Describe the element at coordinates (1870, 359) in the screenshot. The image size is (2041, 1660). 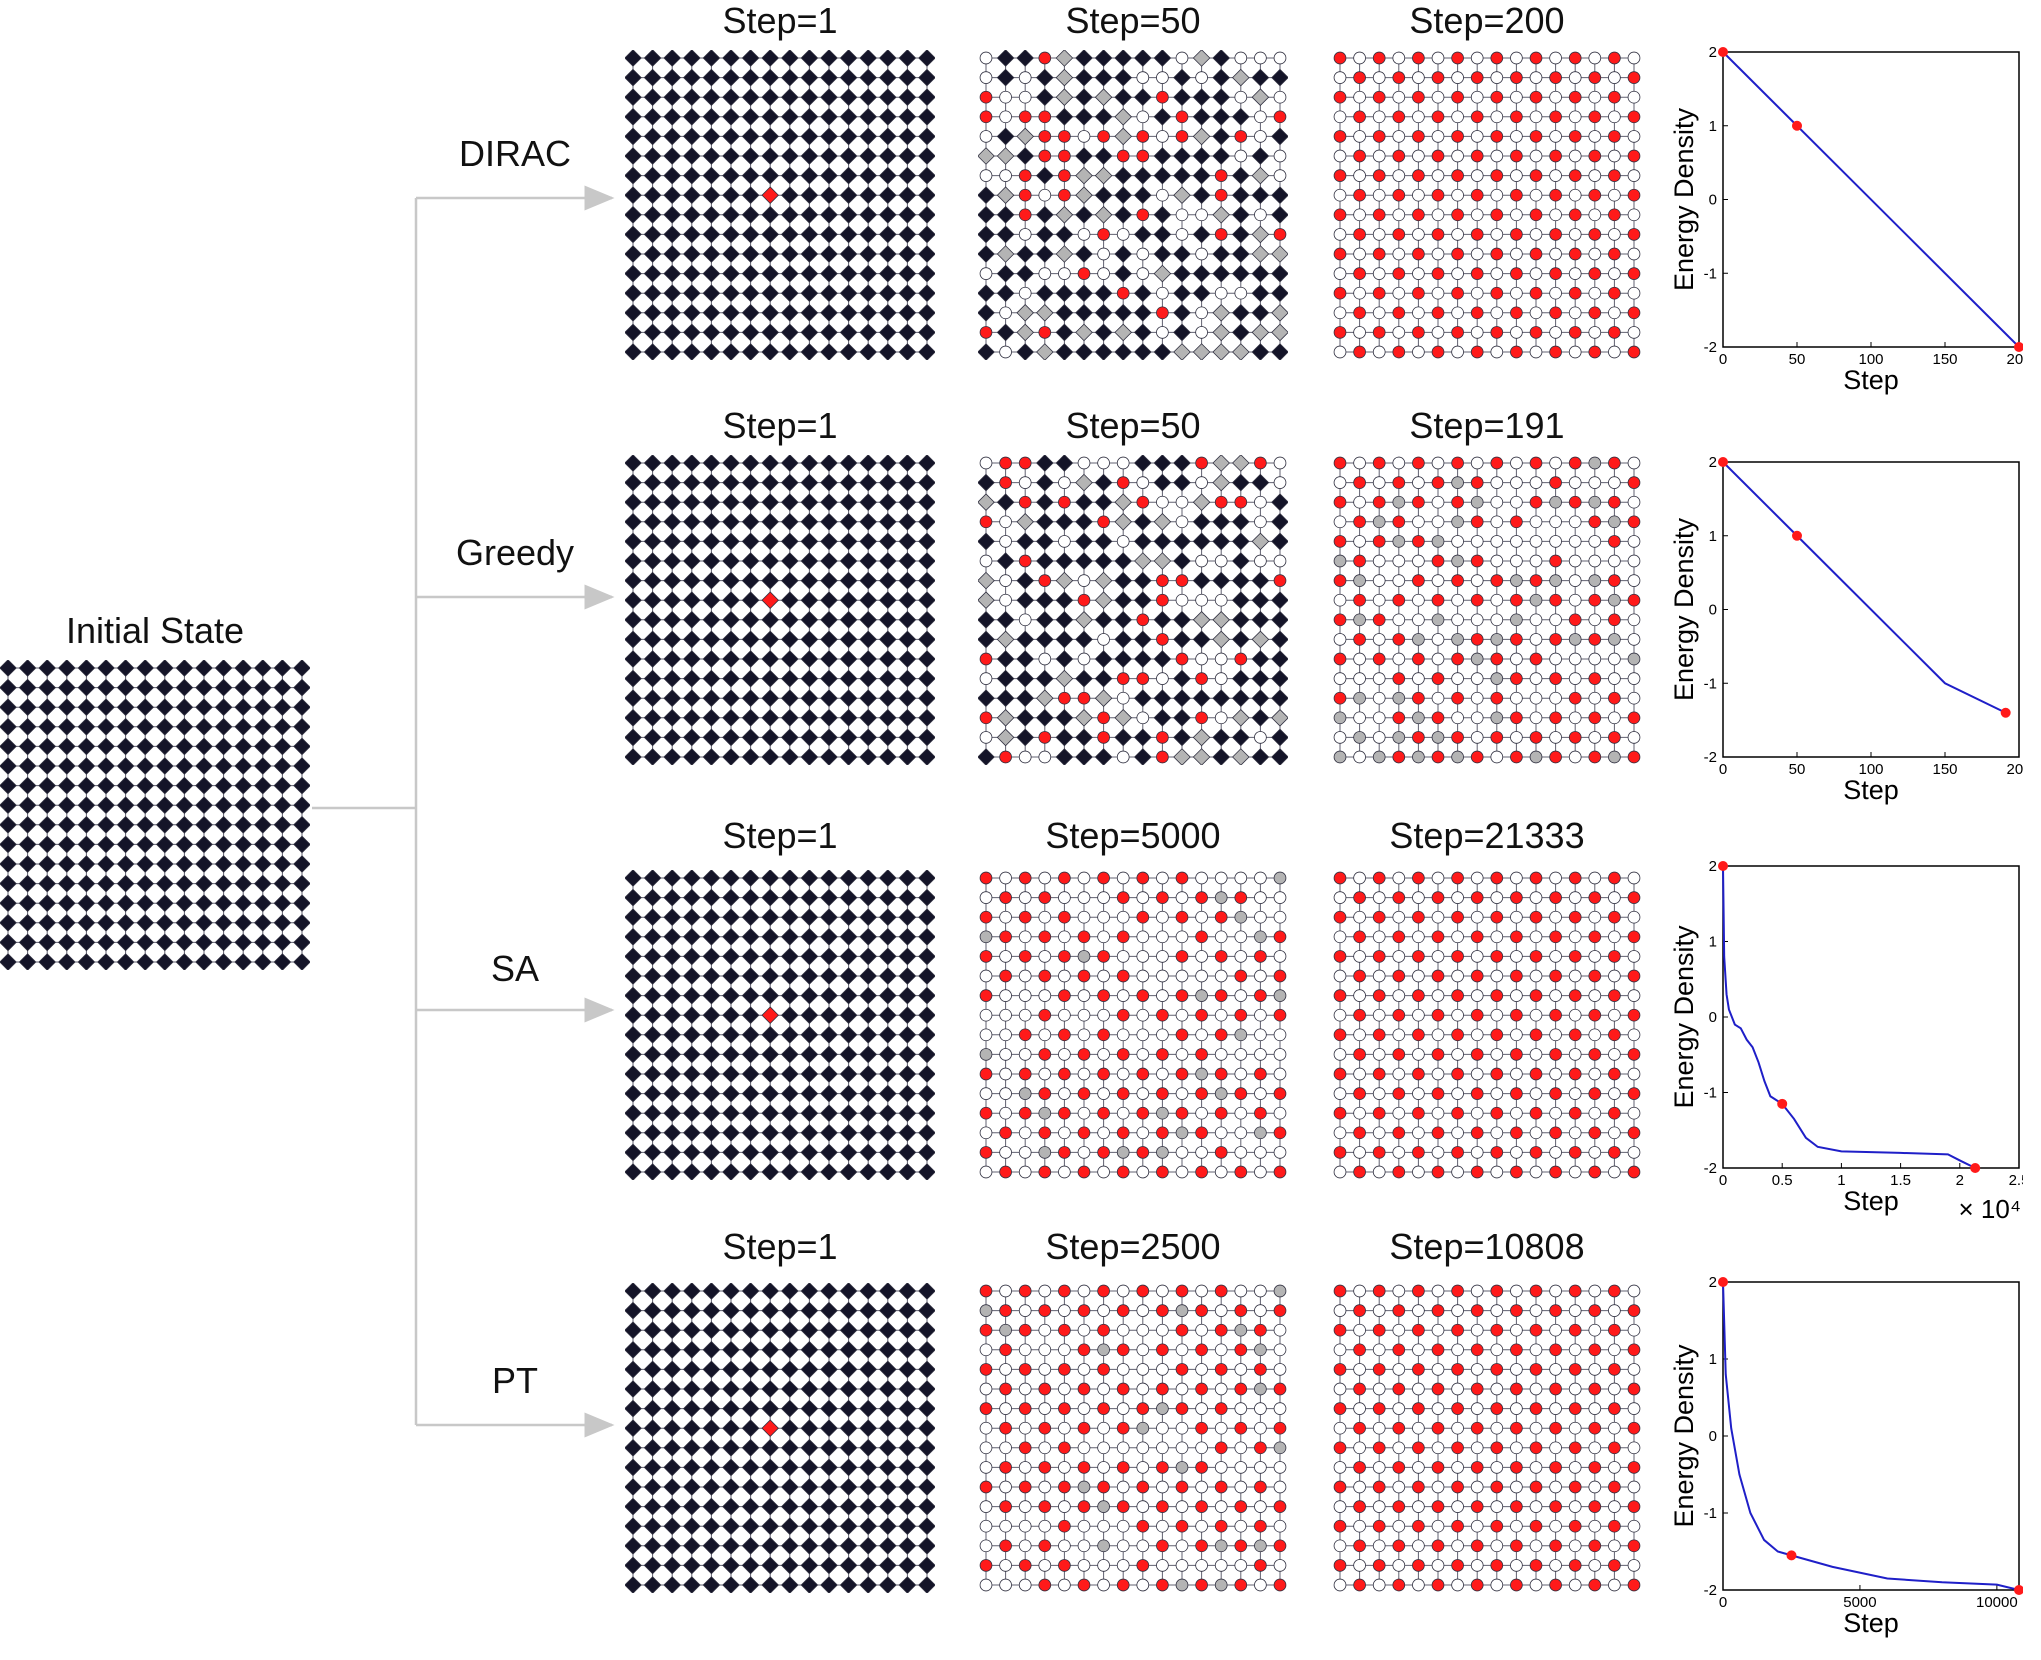
I see `x-tick-label: 100` at that location.